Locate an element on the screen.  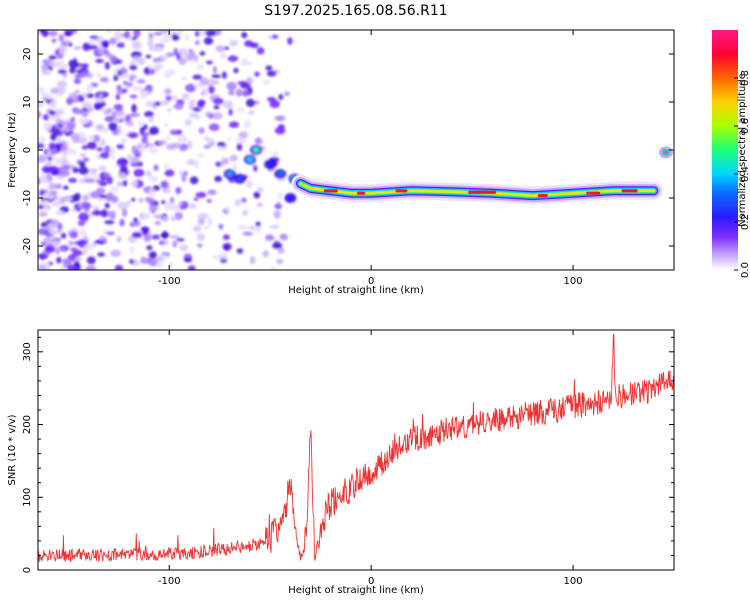
spectrogram-cluster-core is located at coordinates (270, 164).